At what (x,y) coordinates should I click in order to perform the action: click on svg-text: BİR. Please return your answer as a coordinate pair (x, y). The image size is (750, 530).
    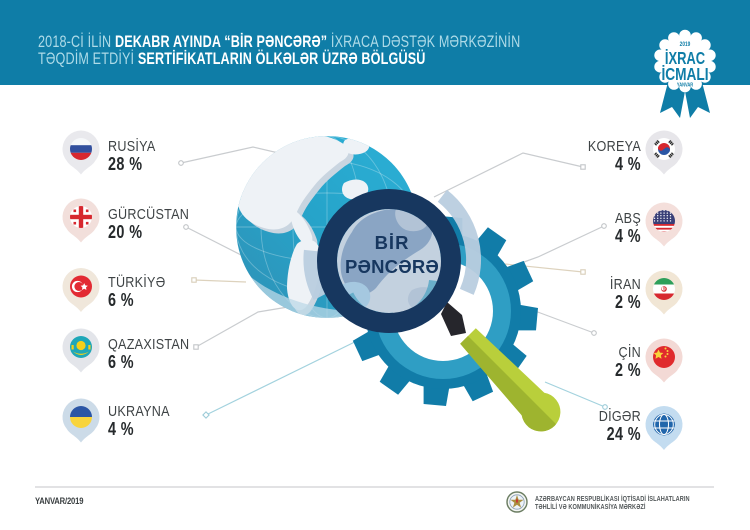
    Looking at the image, I should click on (392, 242).